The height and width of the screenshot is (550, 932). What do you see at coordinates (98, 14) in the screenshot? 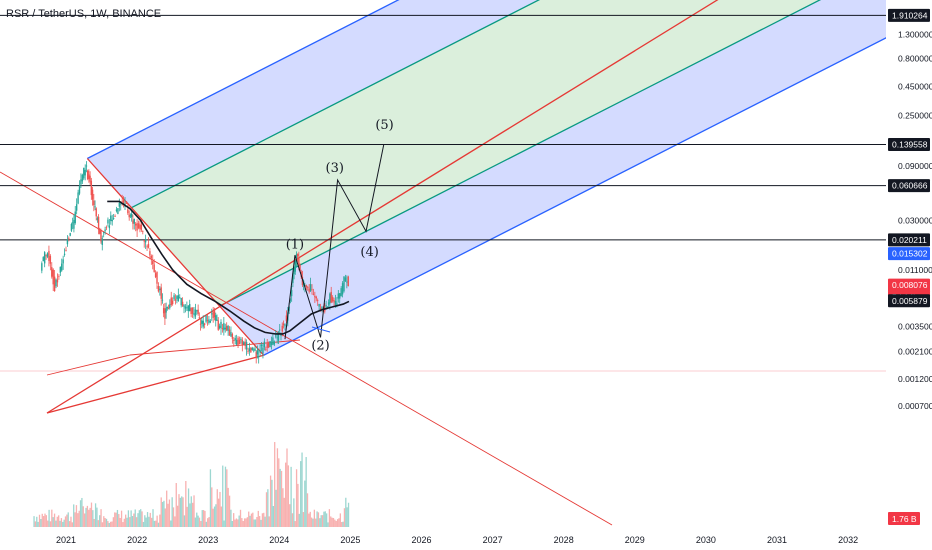
I see `interval-label: 1W` at bounding box center [98, 14].